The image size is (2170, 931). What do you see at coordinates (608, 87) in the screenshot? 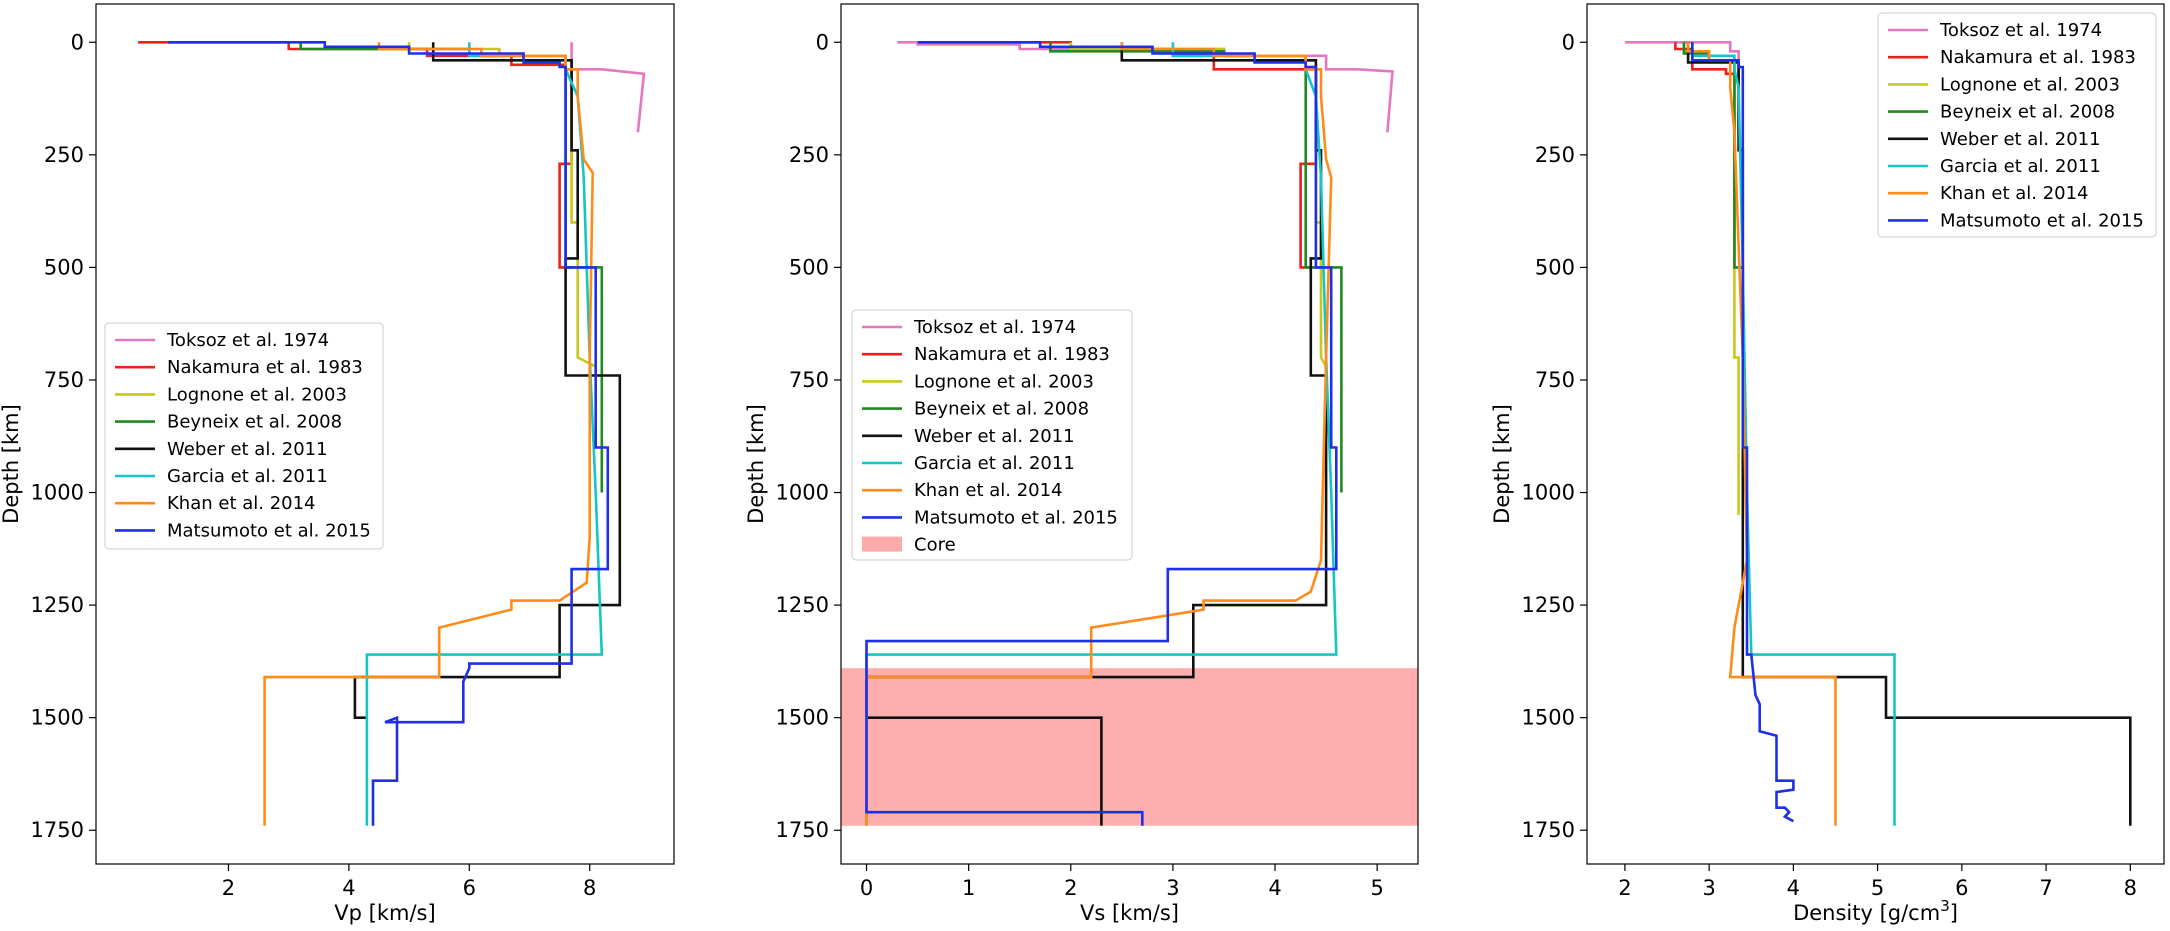
I see `series-line-toksoz-et-al-1974` at bounding box center [608, 87].